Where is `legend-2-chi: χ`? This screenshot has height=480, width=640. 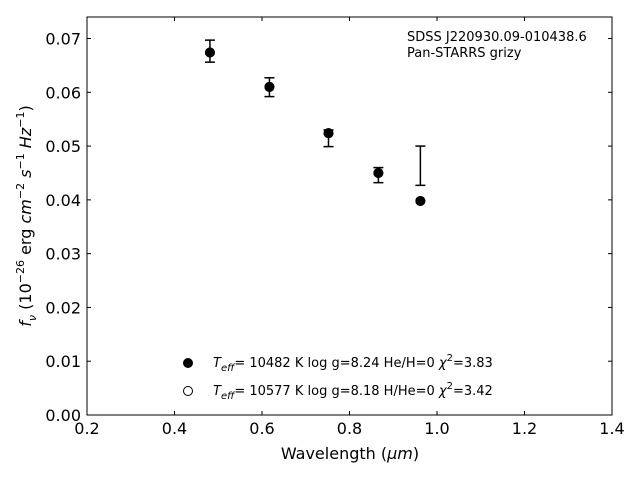
legend-2-chi: χ is located at coordinates (443, 391).